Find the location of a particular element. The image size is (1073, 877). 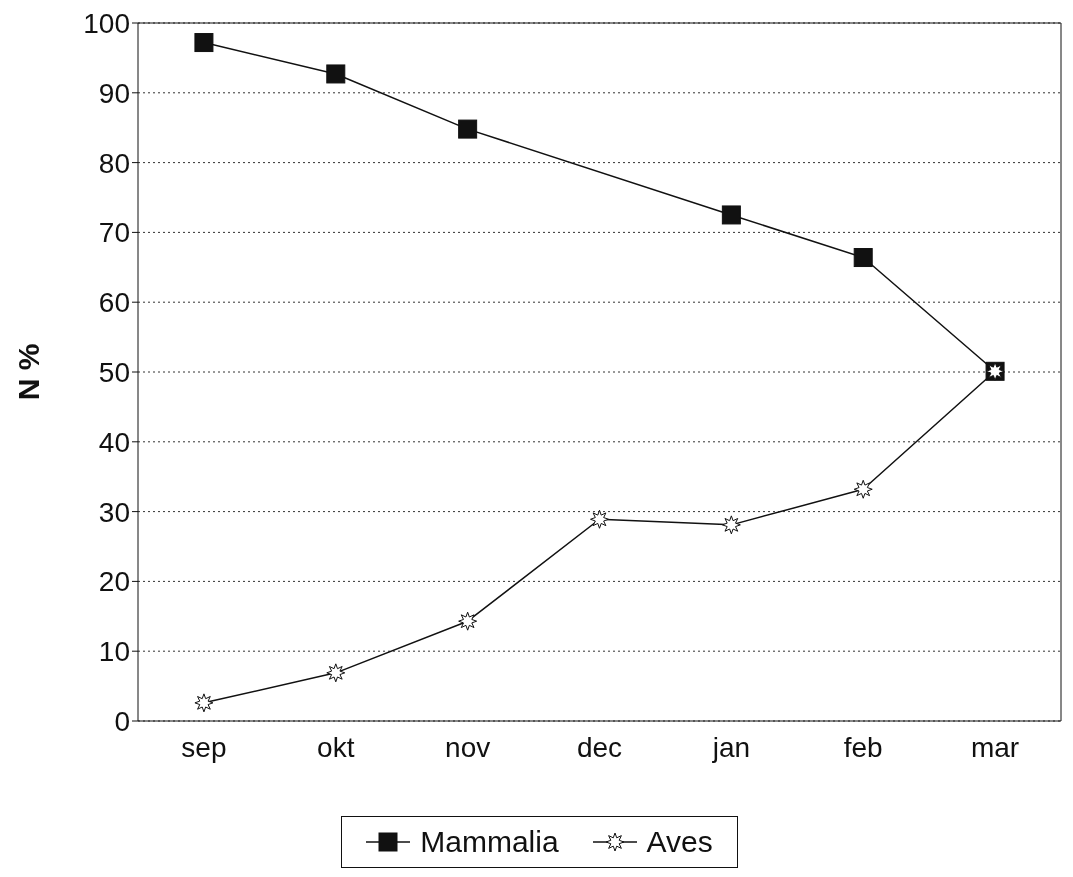

y-tick-label: 40 is located at coordinates (114, 442).